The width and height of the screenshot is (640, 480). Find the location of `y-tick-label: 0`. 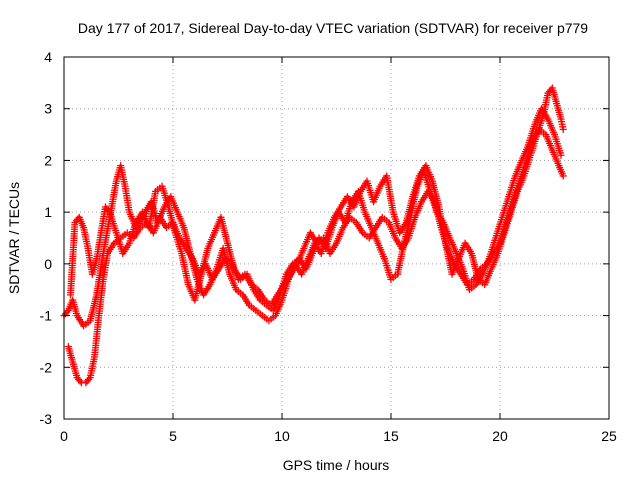

y-tick-label: 0 is located at coordinates (48, 264).